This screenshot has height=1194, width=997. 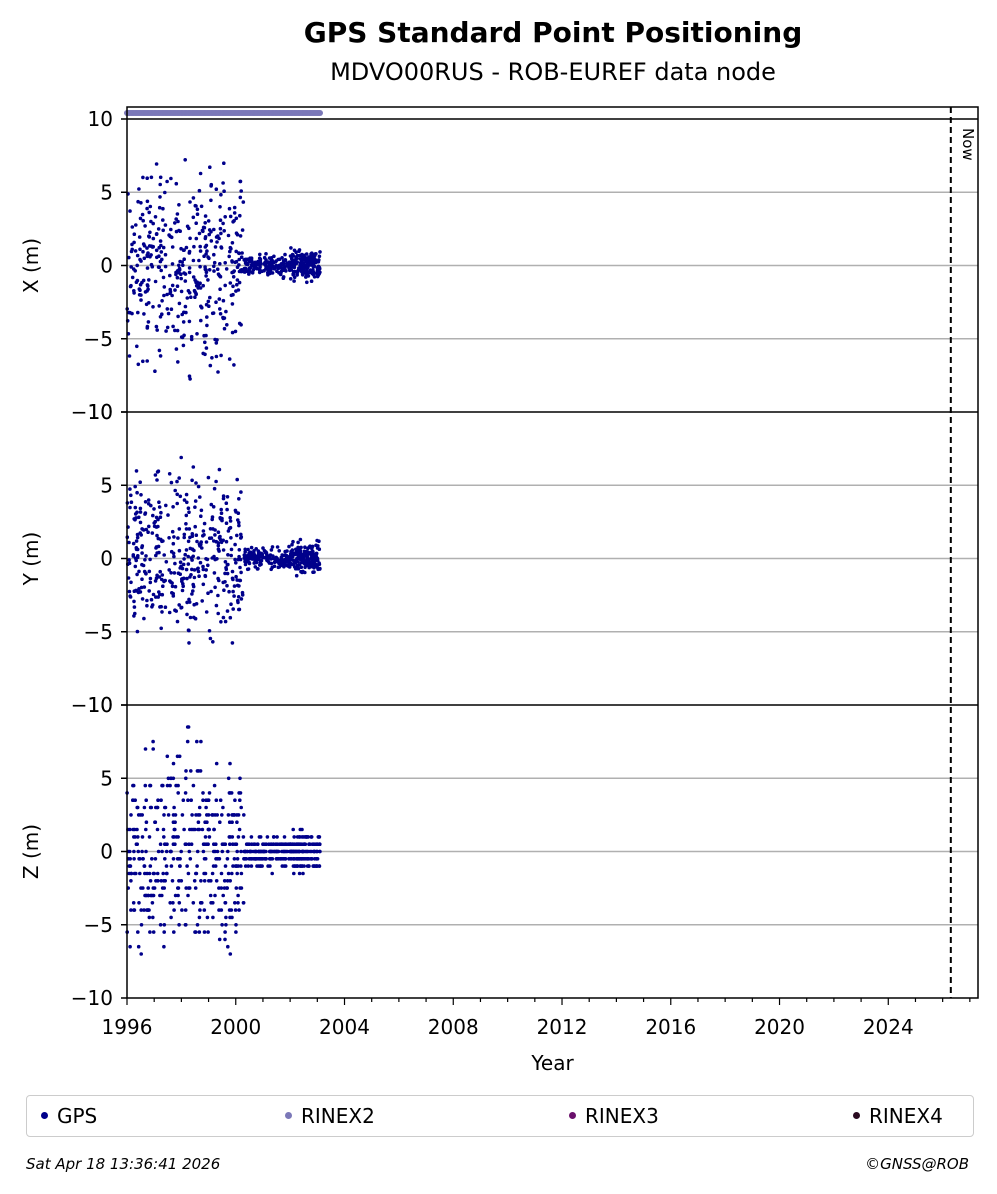 What do you see at coordinates (100, 705) in the screenshot?
I see `y-tick-label: 10` at bounding box center [100, 705].